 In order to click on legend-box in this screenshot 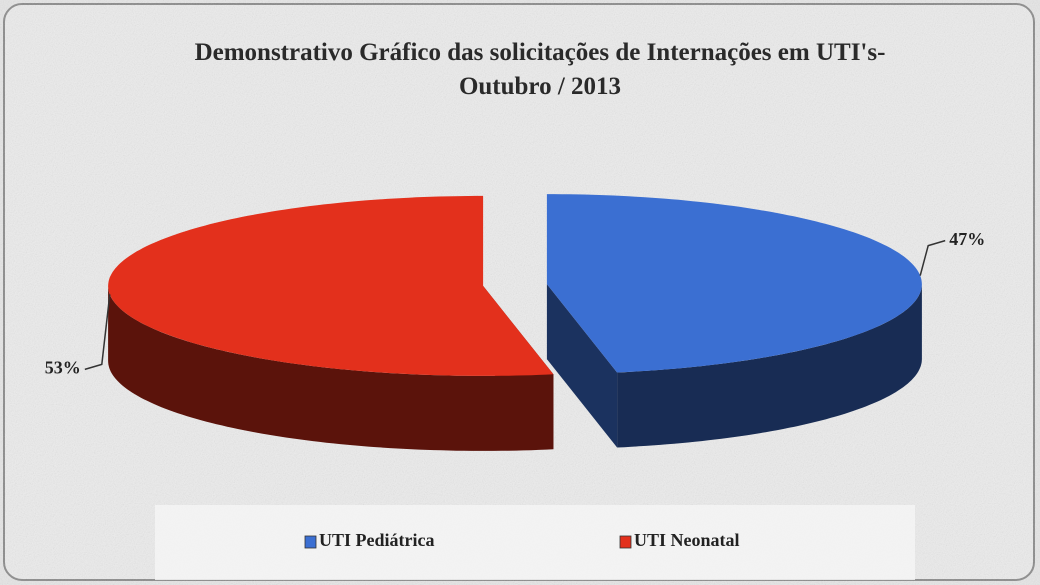, I will do `click(535, 542)`.